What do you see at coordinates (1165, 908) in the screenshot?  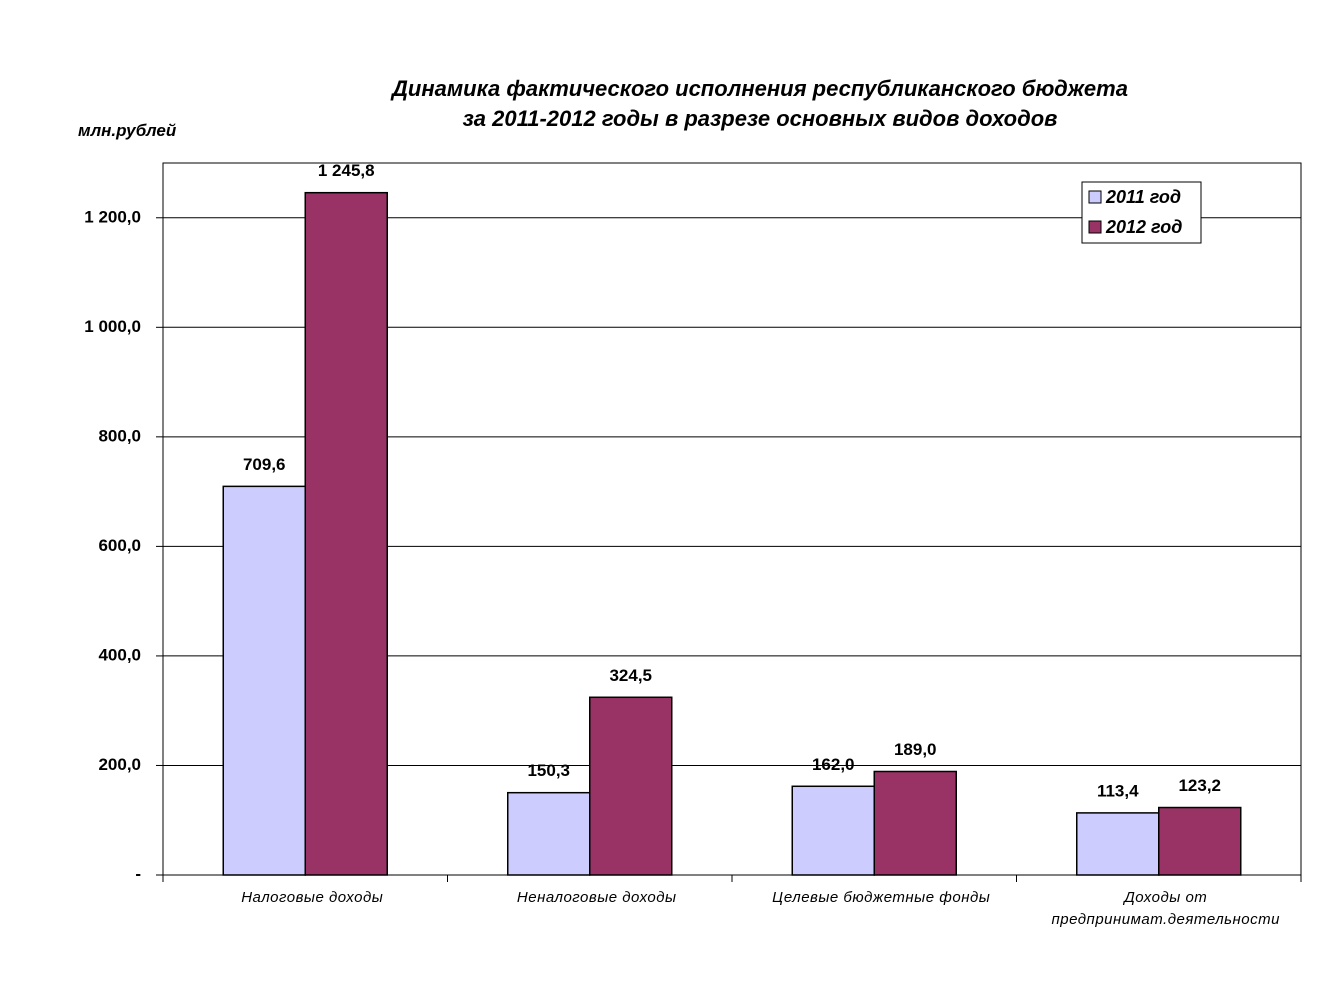 I see `x-tick-label: Доходы от предпринимат.деятельности` at bounding box center [1165, 908].